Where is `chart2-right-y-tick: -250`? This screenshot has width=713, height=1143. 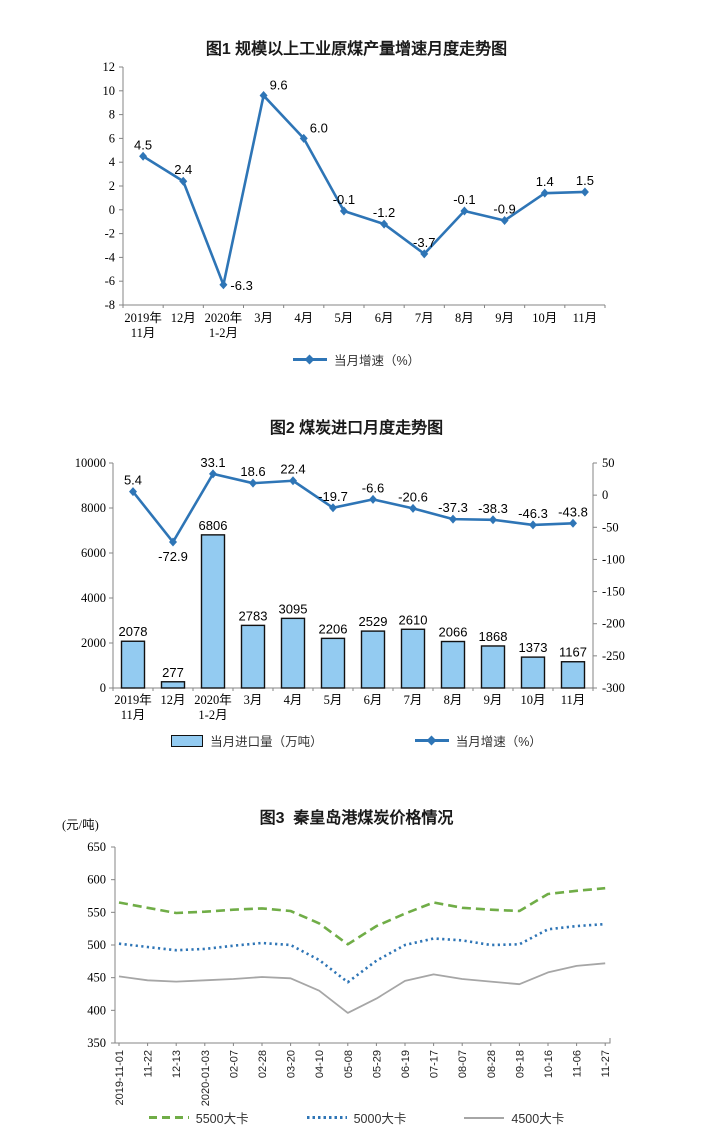
chart2-right-y-tick: -250 is located at coordinates (613, 656).